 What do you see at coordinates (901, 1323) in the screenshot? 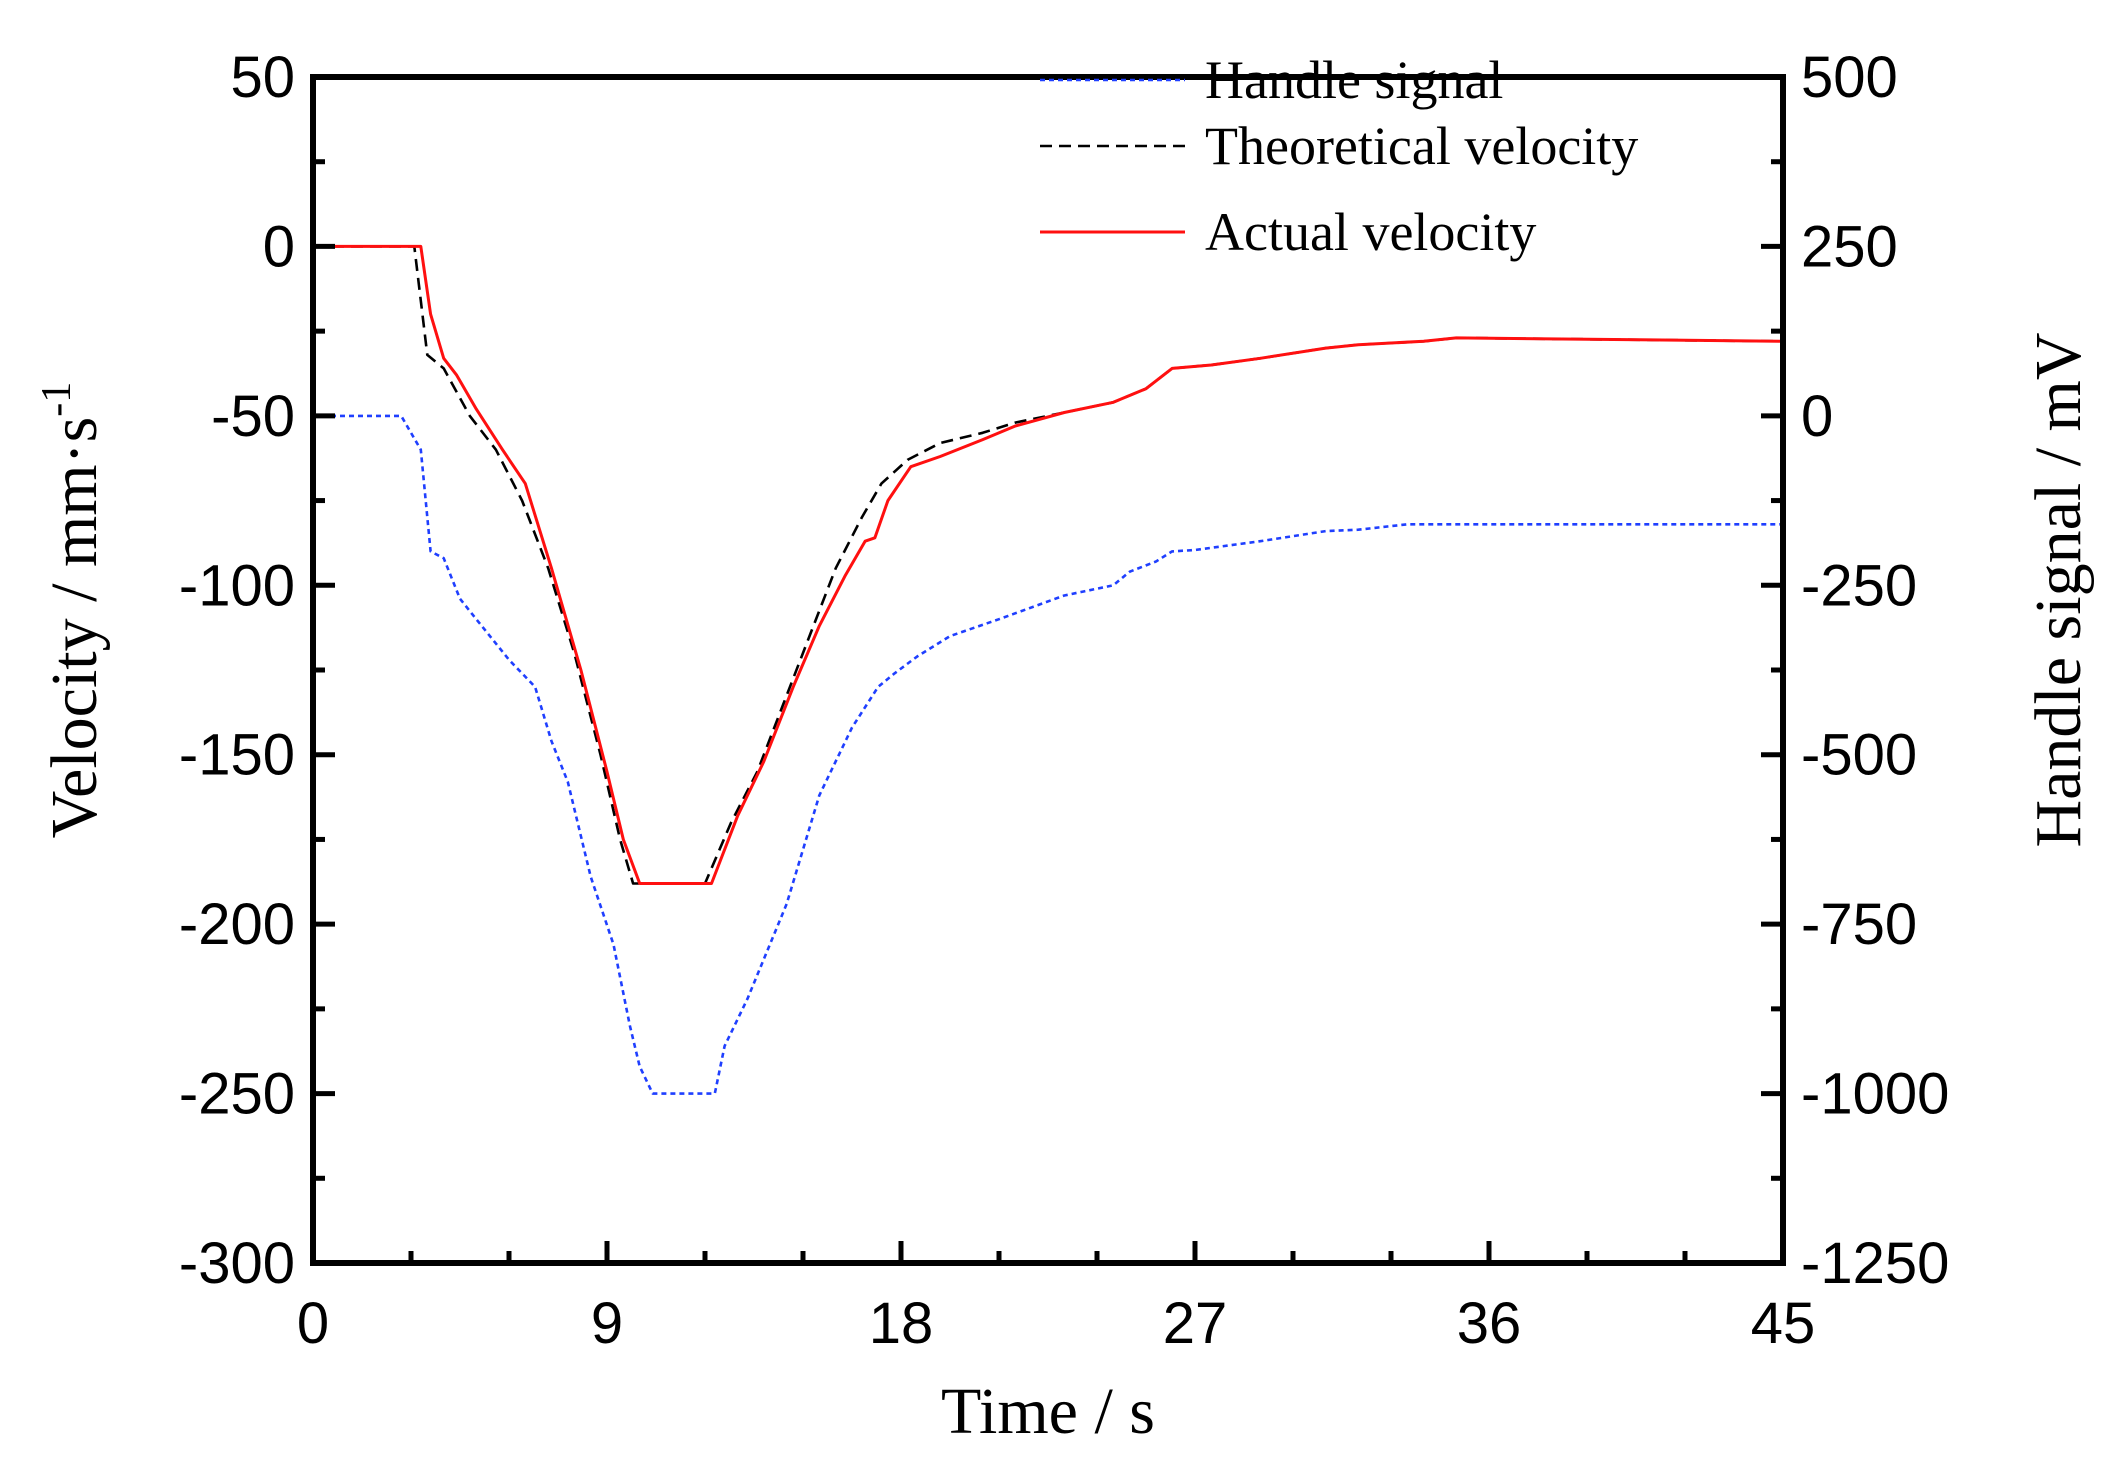
I see `x-tick-label: 18` at bounding box center [901, 1323].